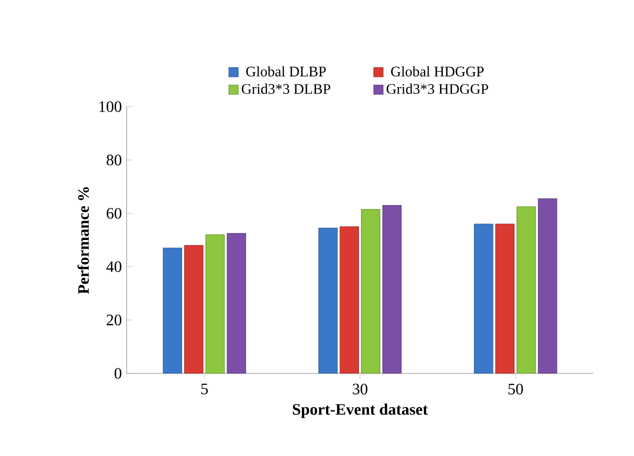 Image resolution: width=634 pixels, height=456 pixels. What do you see at coordinates (204, 389) in the screenshot?
I see `x-tick-label: 5` at bounding box center [204, 389].